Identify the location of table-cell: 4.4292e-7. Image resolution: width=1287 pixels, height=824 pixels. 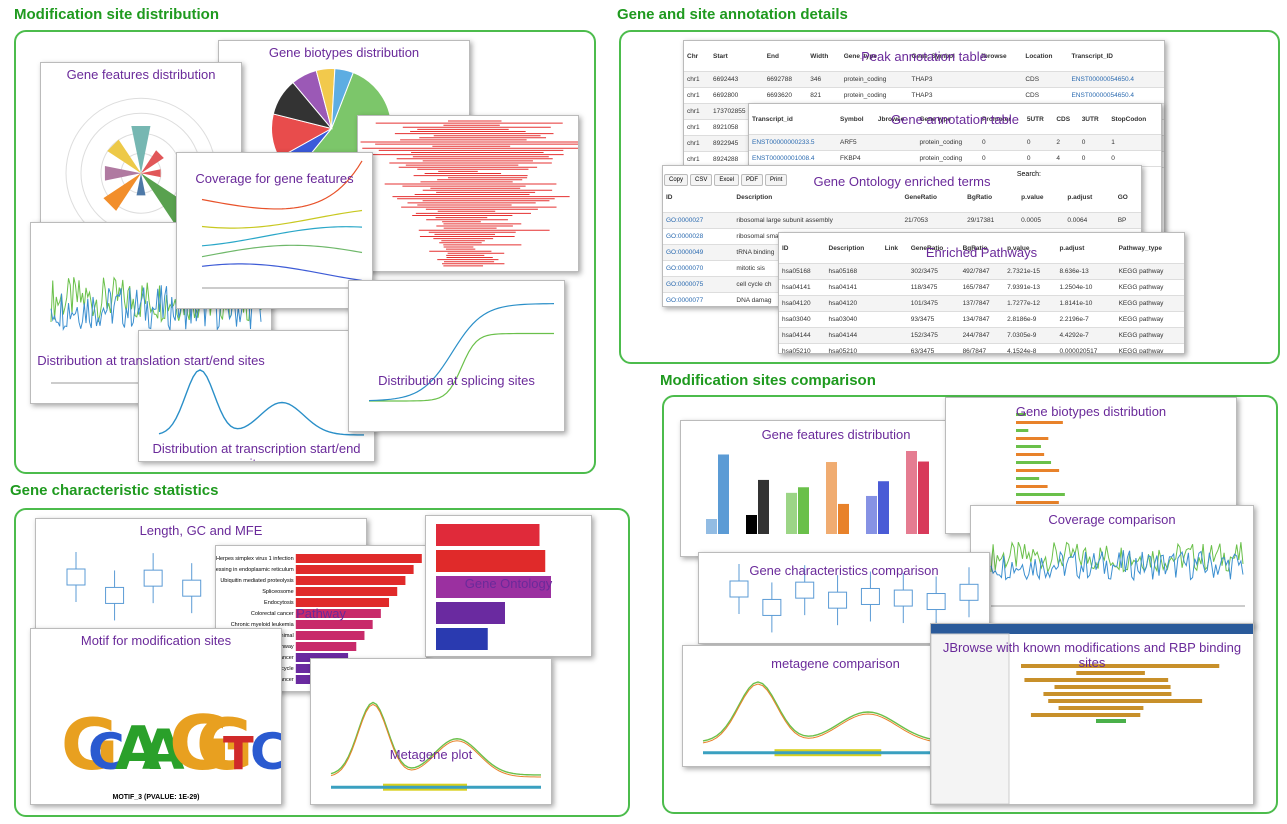
(1086, 335).